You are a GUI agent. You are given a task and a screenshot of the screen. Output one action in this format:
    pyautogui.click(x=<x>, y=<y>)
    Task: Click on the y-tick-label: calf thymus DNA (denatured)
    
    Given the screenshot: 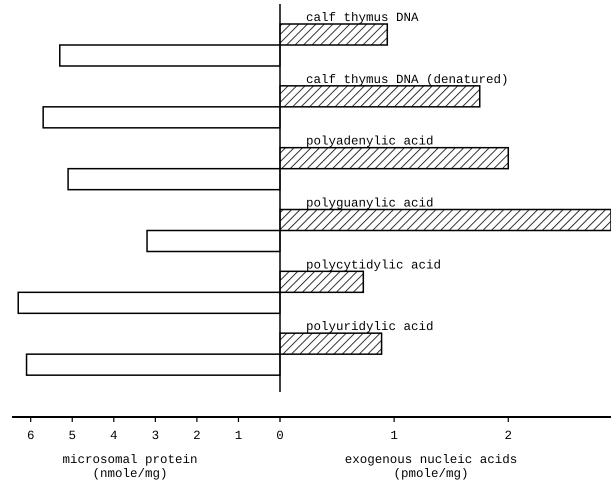 What is the action you would take?
    pyautogui.click(x=407, y=79)
    